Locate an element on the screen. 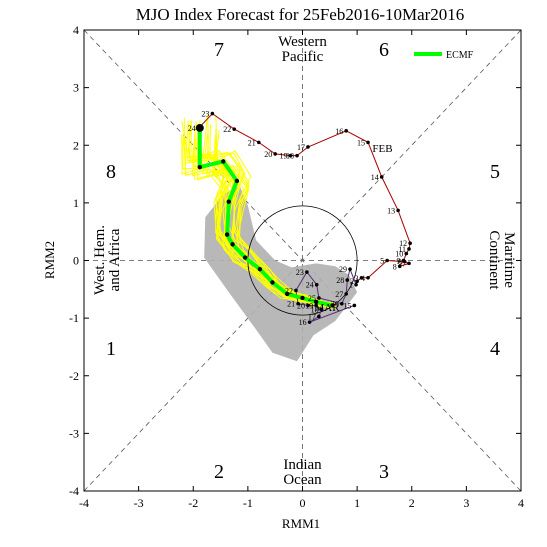 Image resolution: width=547 pixels, height=547 pixels. day-label: 6 is located at coordinates (400, 262).